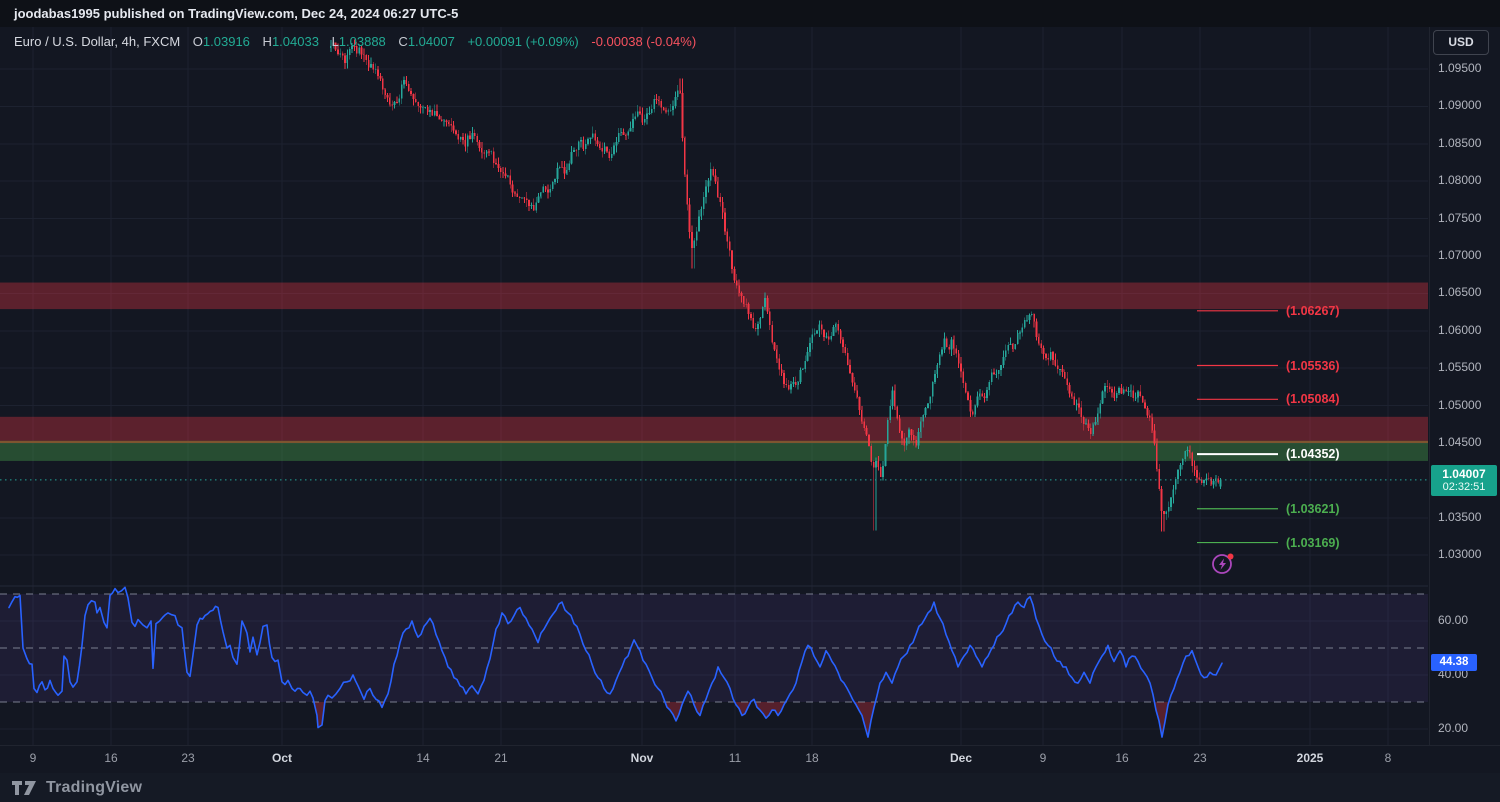 This screenshot has height=802, width=1500. I want to click on price-tick: 1.05000, so click(1460, 404).